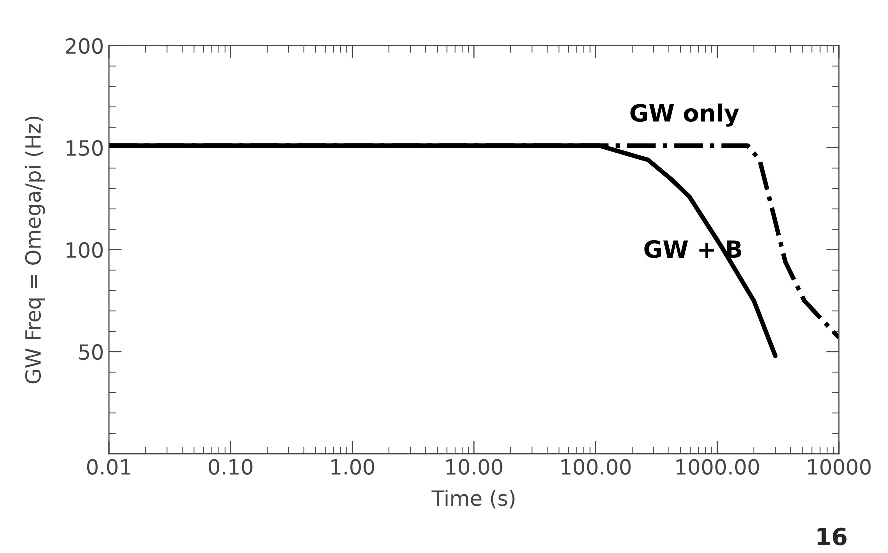  I want to click on y-tick-label: 200, so click(84, 46).